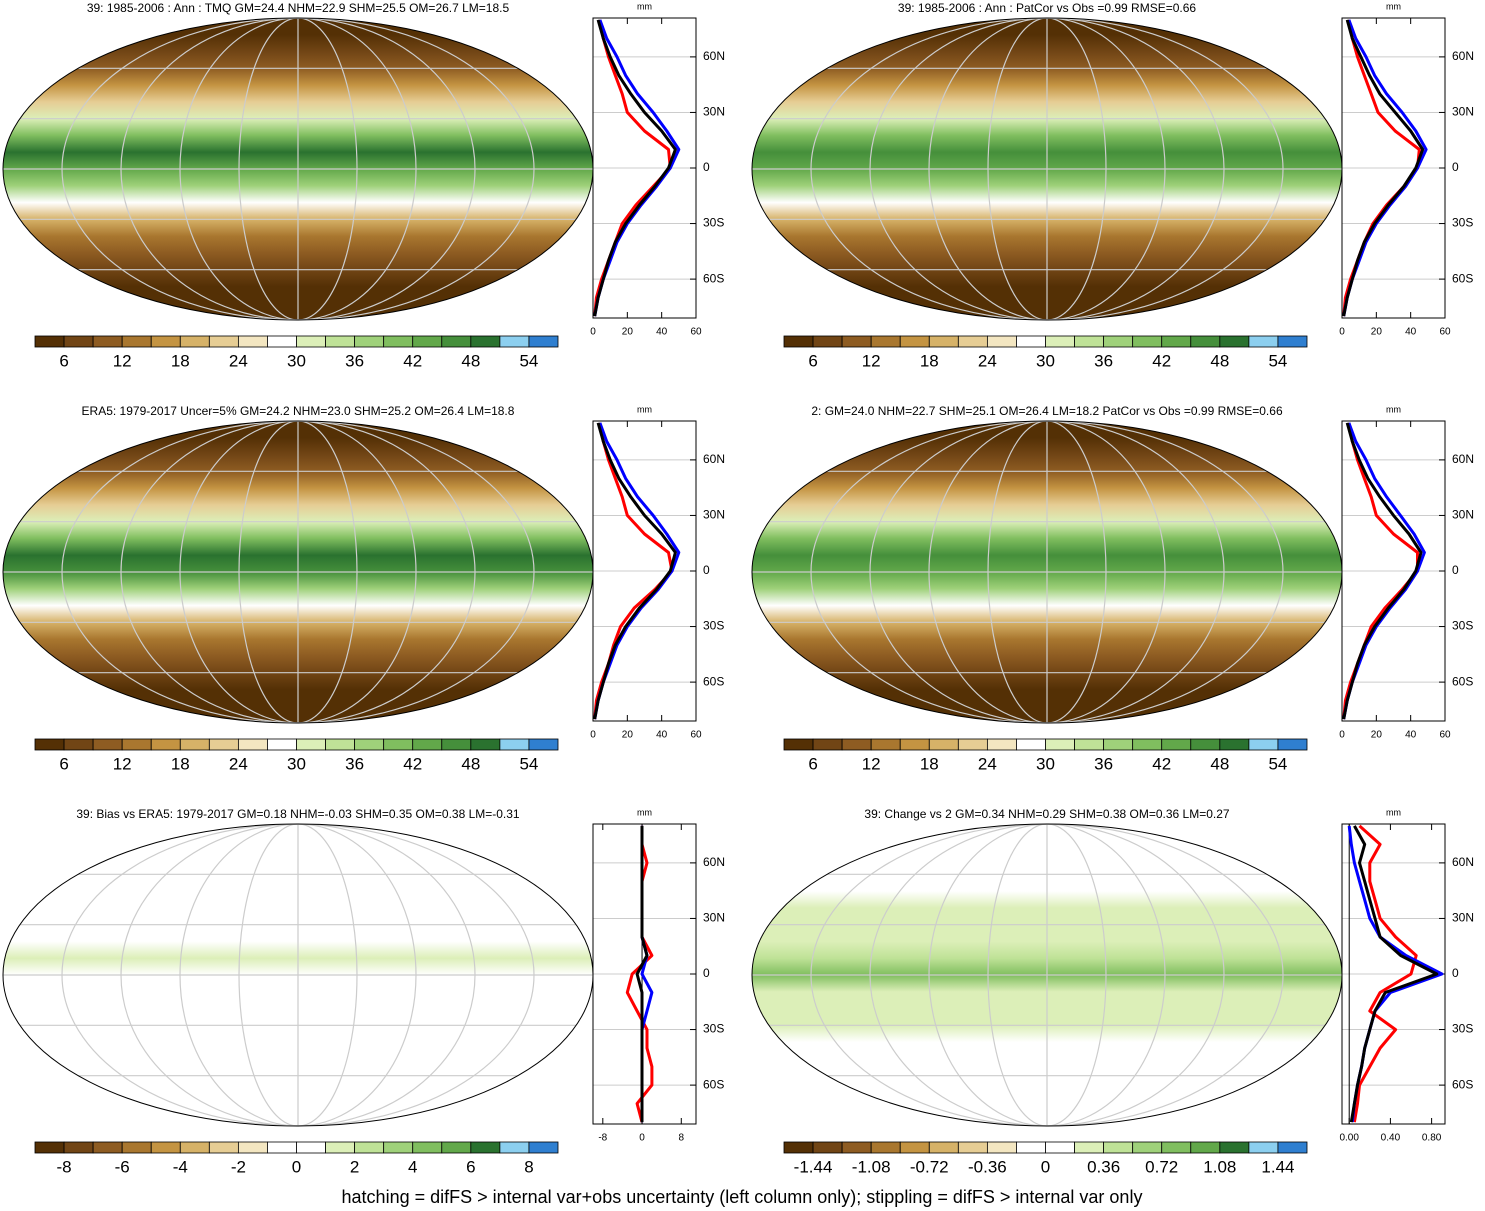 The image size is (1485, 1211). I want to click on x-tick-label: 0.40, so click(1391, 1138).